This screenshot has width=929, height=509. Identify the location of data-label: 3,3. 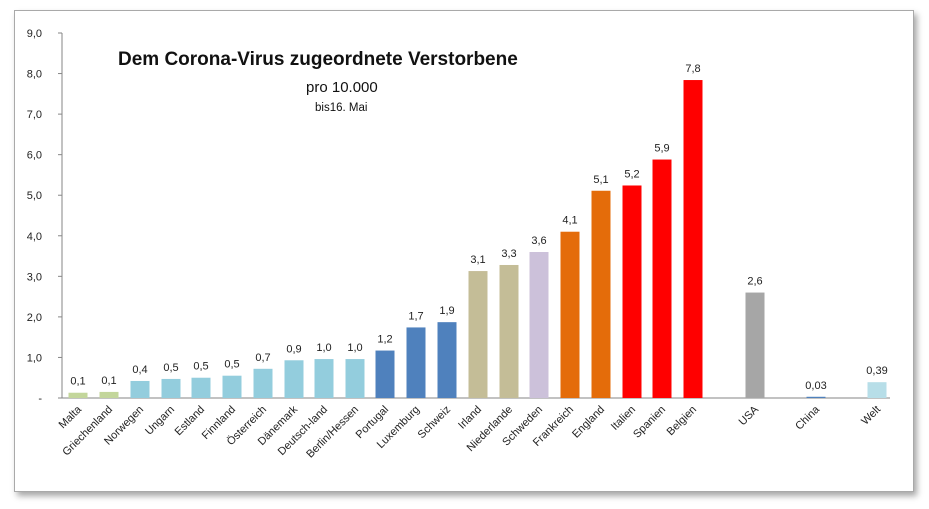
(508, 254).